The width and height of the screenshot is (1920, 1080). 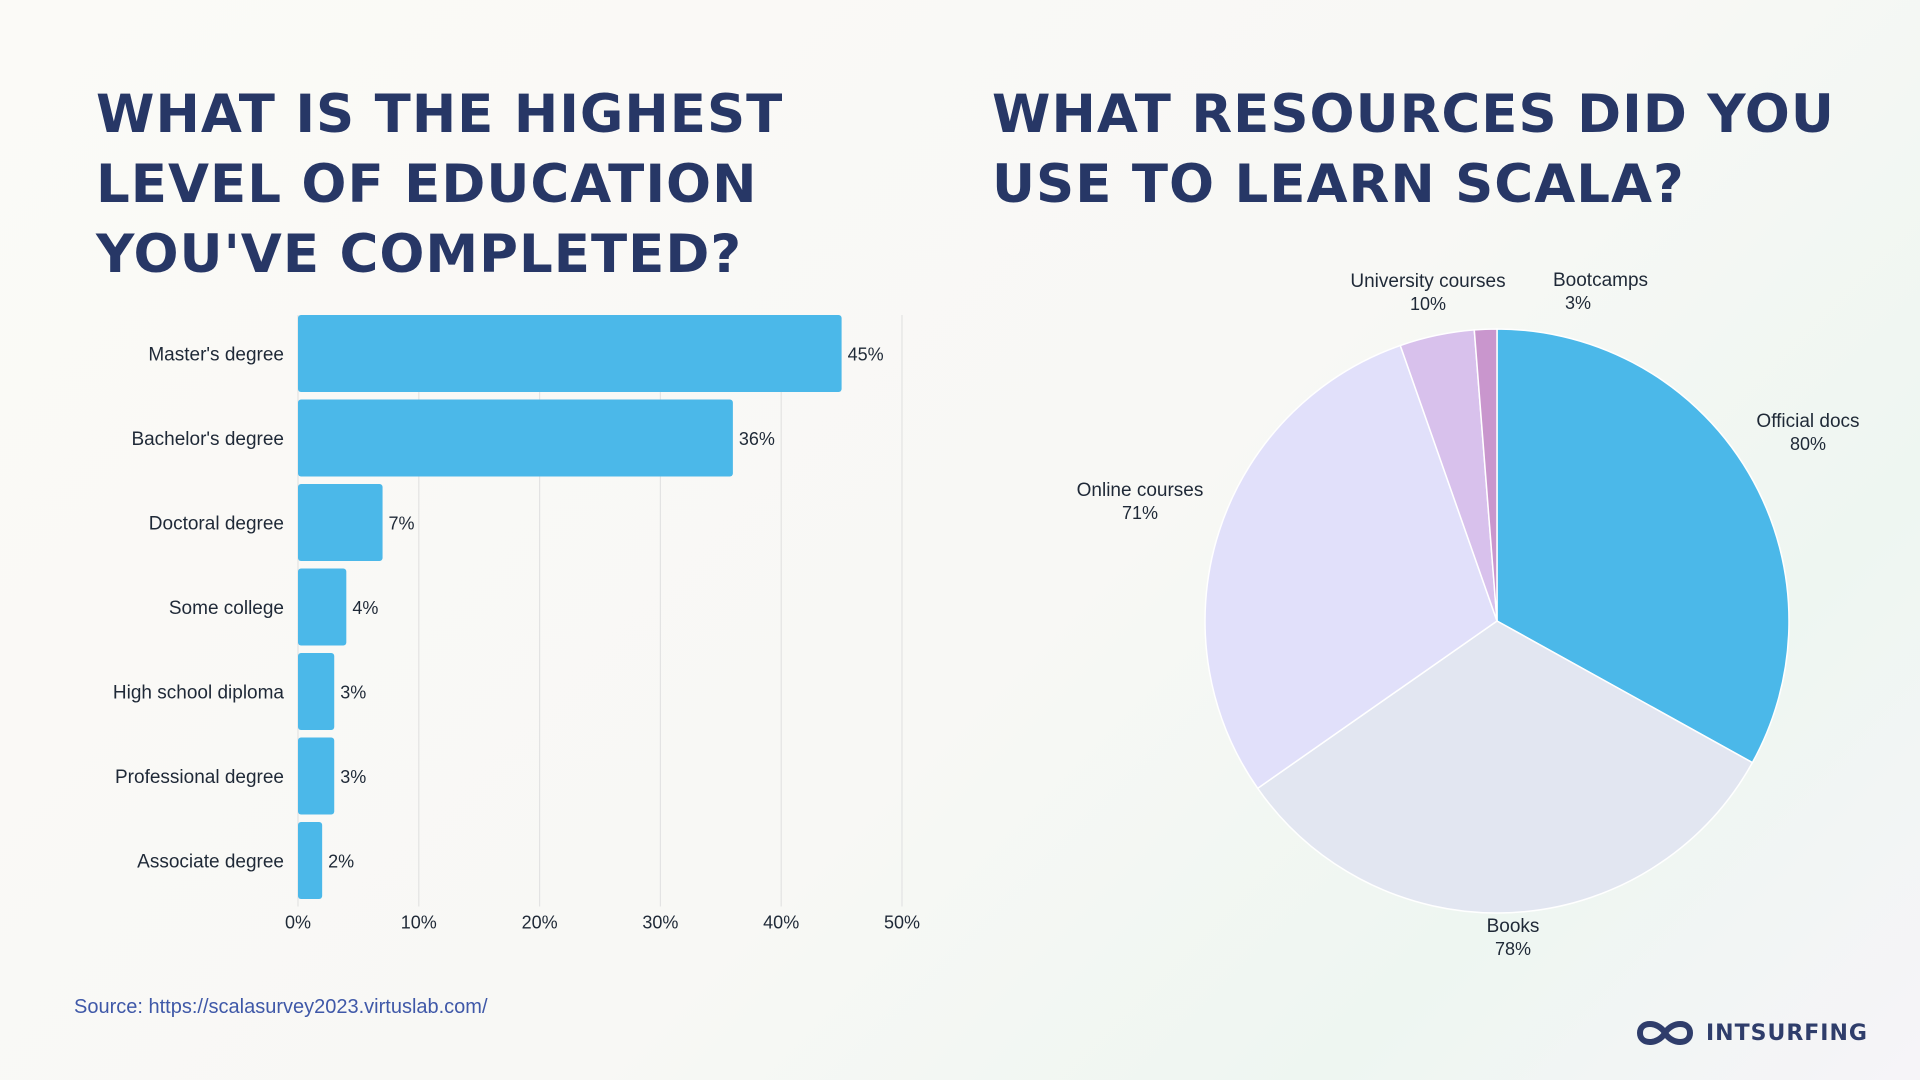 I want to click on category-label: Master's degree, so click(x=216, y=355).